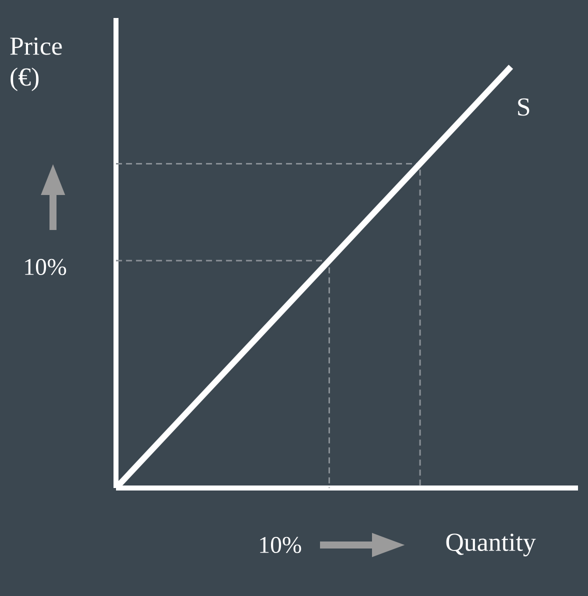  I want to click on y-axis-title: Price (€), so click(36, 65).